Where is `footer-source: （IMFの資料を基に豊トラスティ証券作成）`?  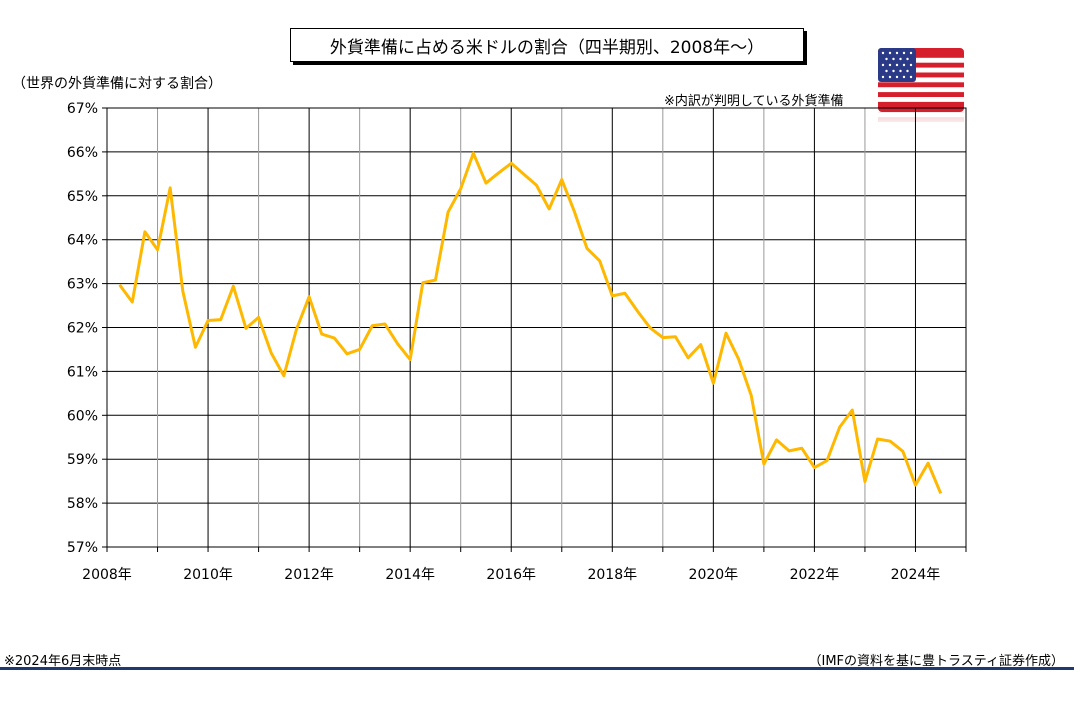 footer-source: （IMFの資料を基に豊トラスティ証券作成） is located at coordinates (936, 661).